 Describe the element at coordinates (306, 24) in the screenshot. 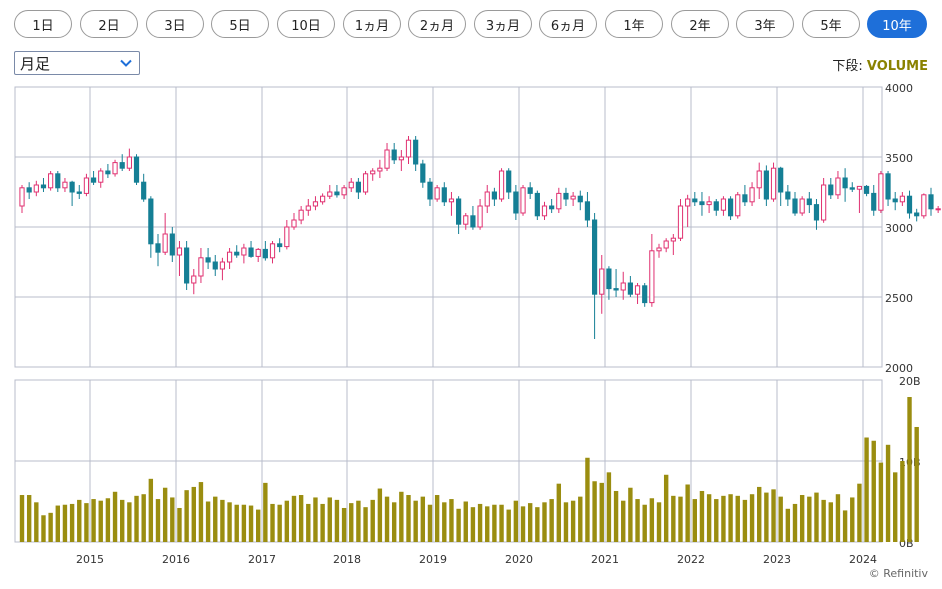

I see `range-tab: 10日` at that location.